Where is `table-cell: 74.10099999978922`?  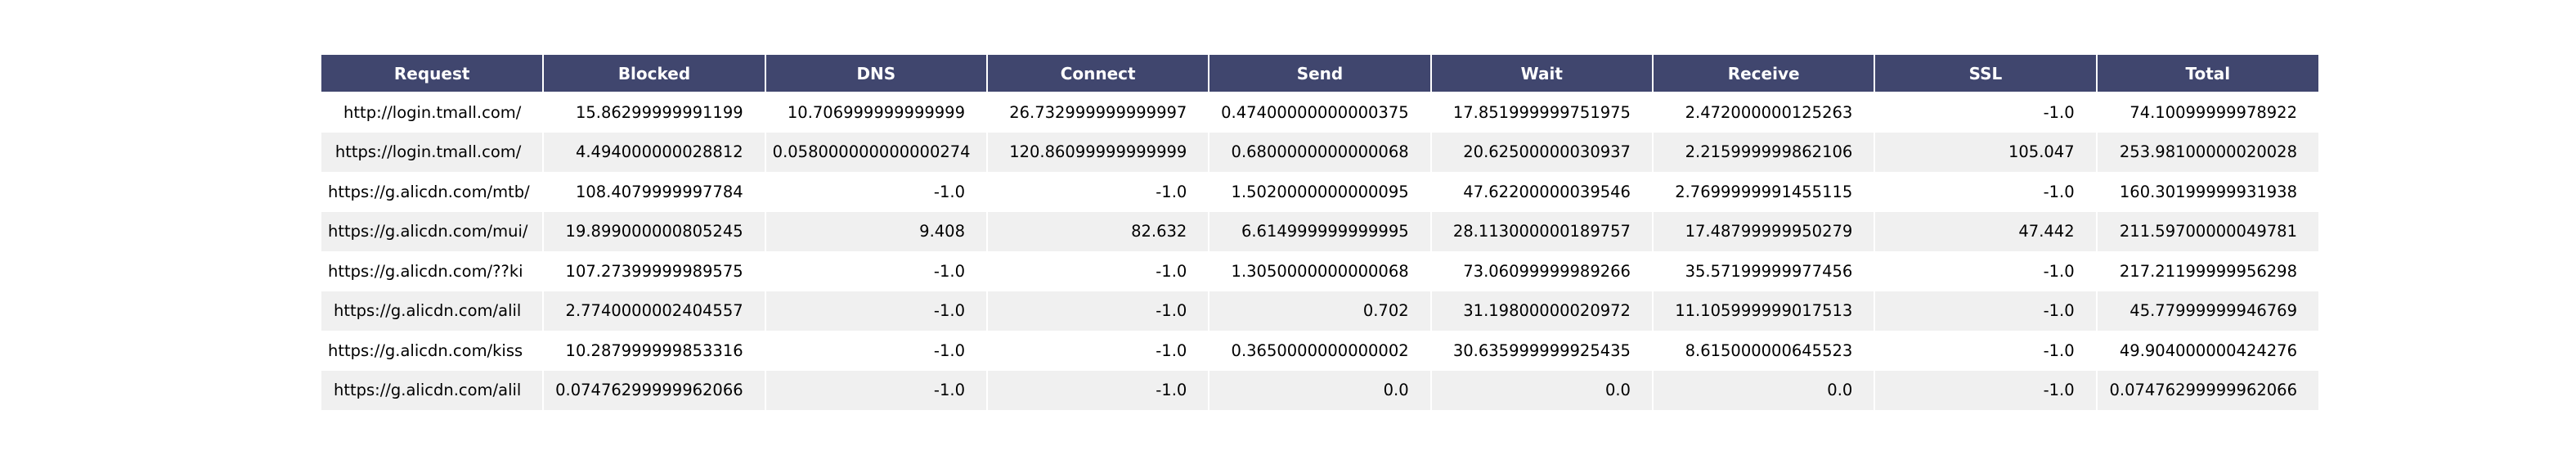 table-cell: 74.10099999978922 is located at coordinates (2207, 113).